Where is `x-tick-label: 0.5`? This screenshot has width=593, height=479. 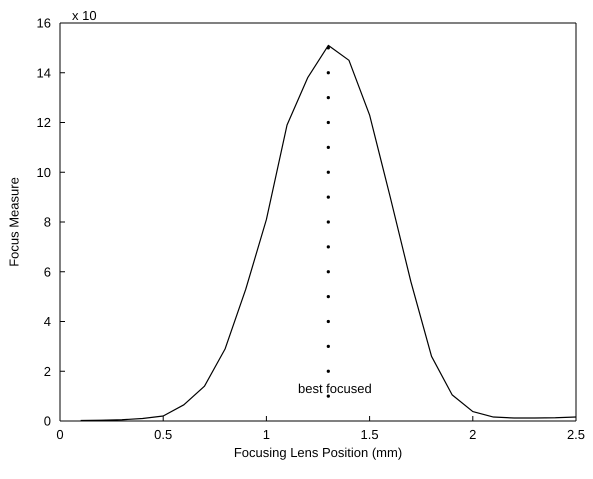
x-tick-label: 0.5 is located at coordinates (163, 434).